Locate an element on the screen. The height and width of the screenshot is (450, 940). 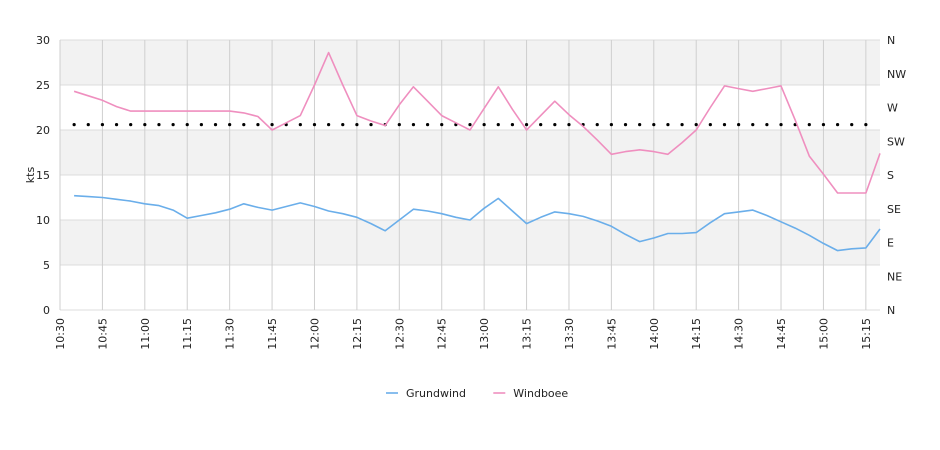
y-axis-label: kts is located at coordinates (30, 175).